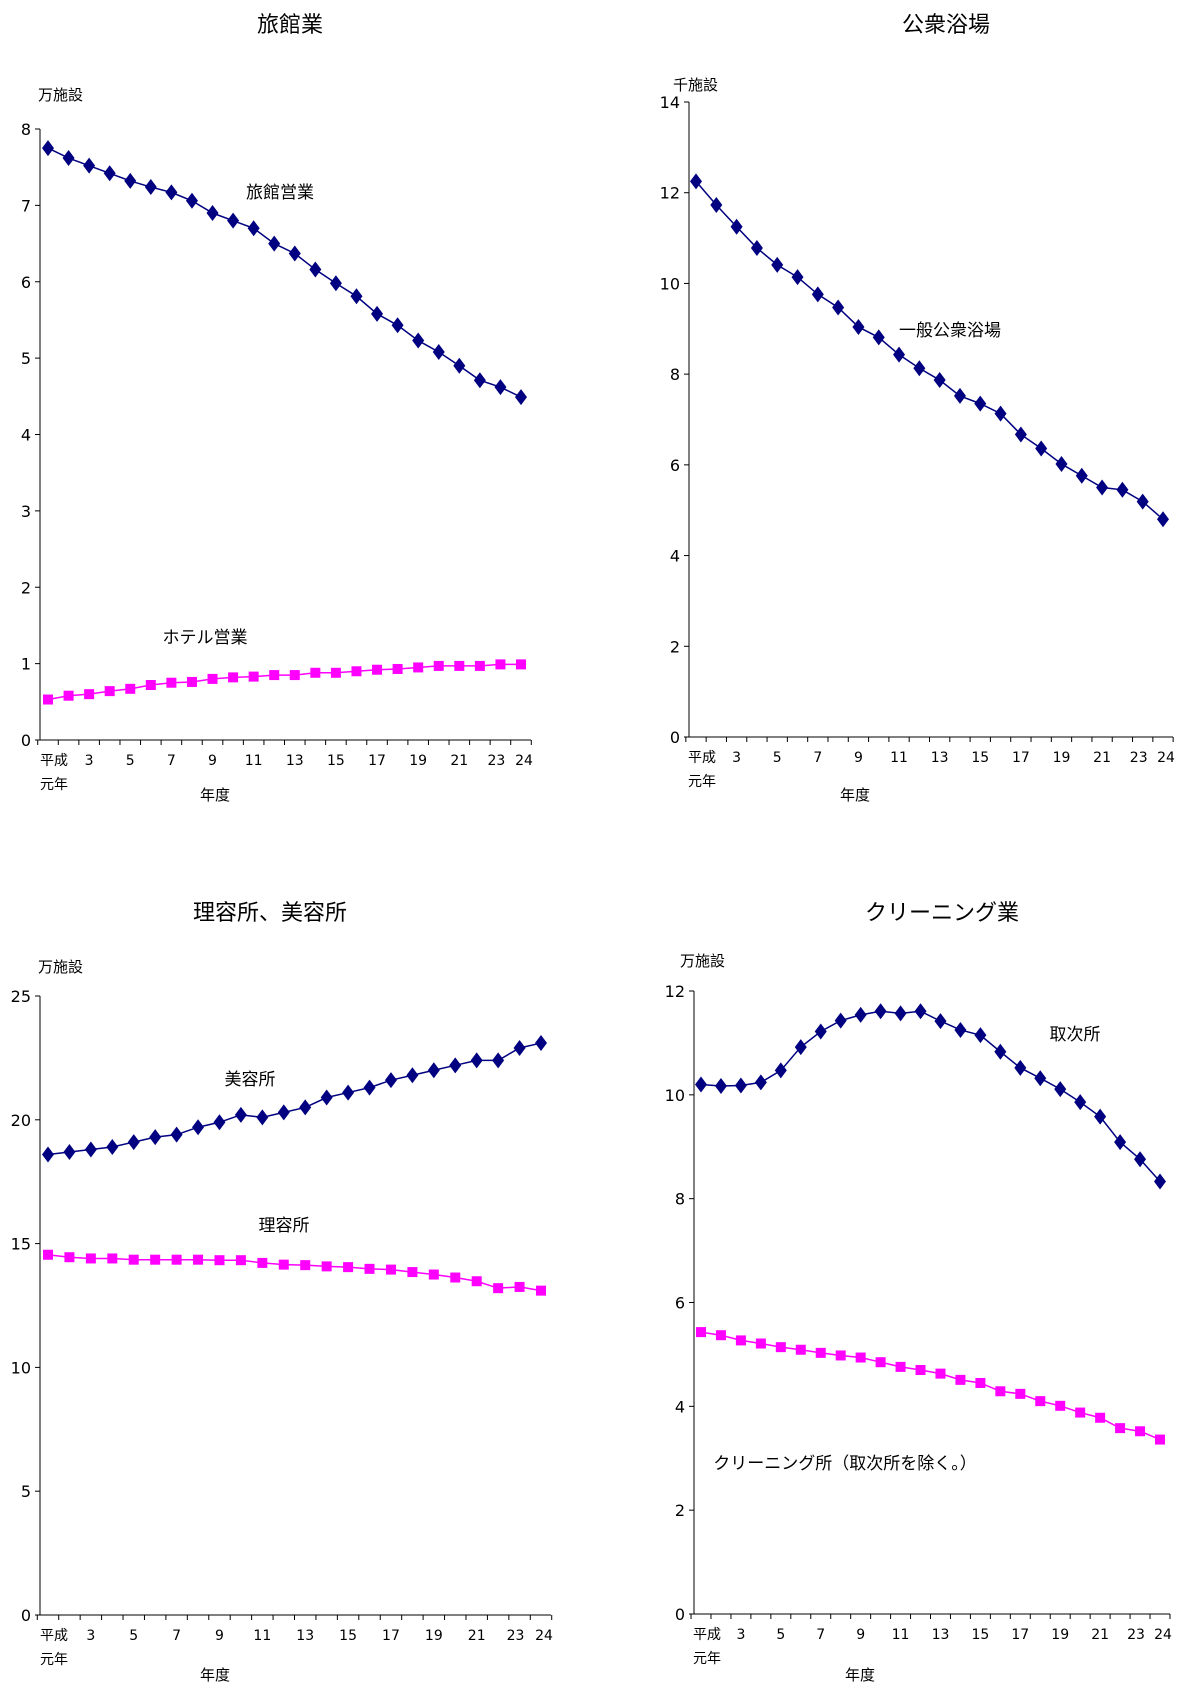  Describe the element at coordinates (942, 913) in the screenshot. I see `chart-title: クリーニング業` at that location.